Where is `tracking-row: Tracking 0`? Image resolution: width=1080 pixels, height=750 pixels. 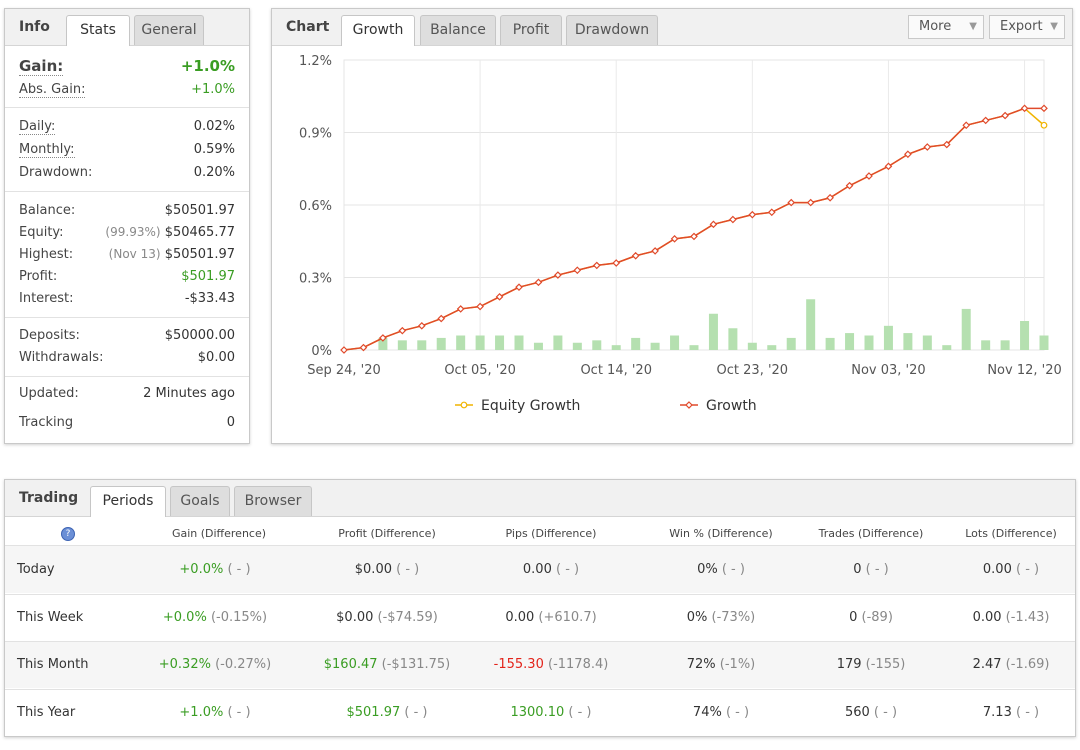
tracking-row: Tracking 0 is located at coordinates (127, 425).